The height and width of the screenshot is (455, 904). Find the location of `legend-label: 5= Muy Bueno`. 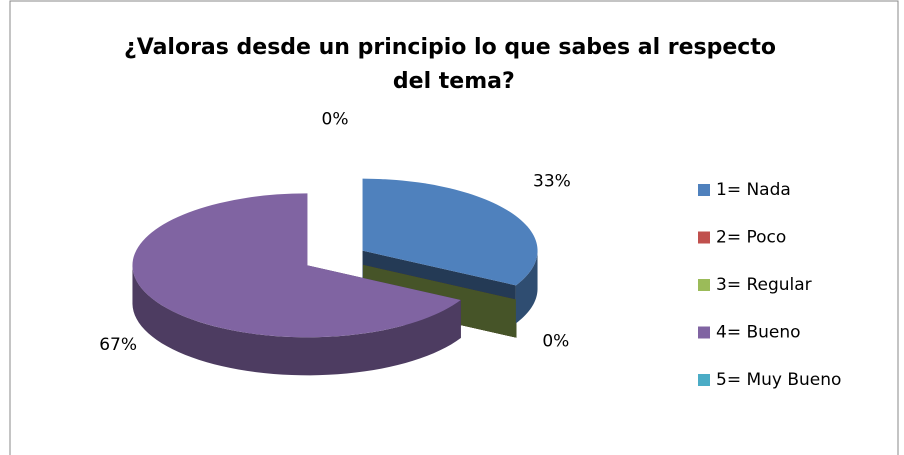

legend-label: 5= Muy Bueno is located at coordinates (778, 380).